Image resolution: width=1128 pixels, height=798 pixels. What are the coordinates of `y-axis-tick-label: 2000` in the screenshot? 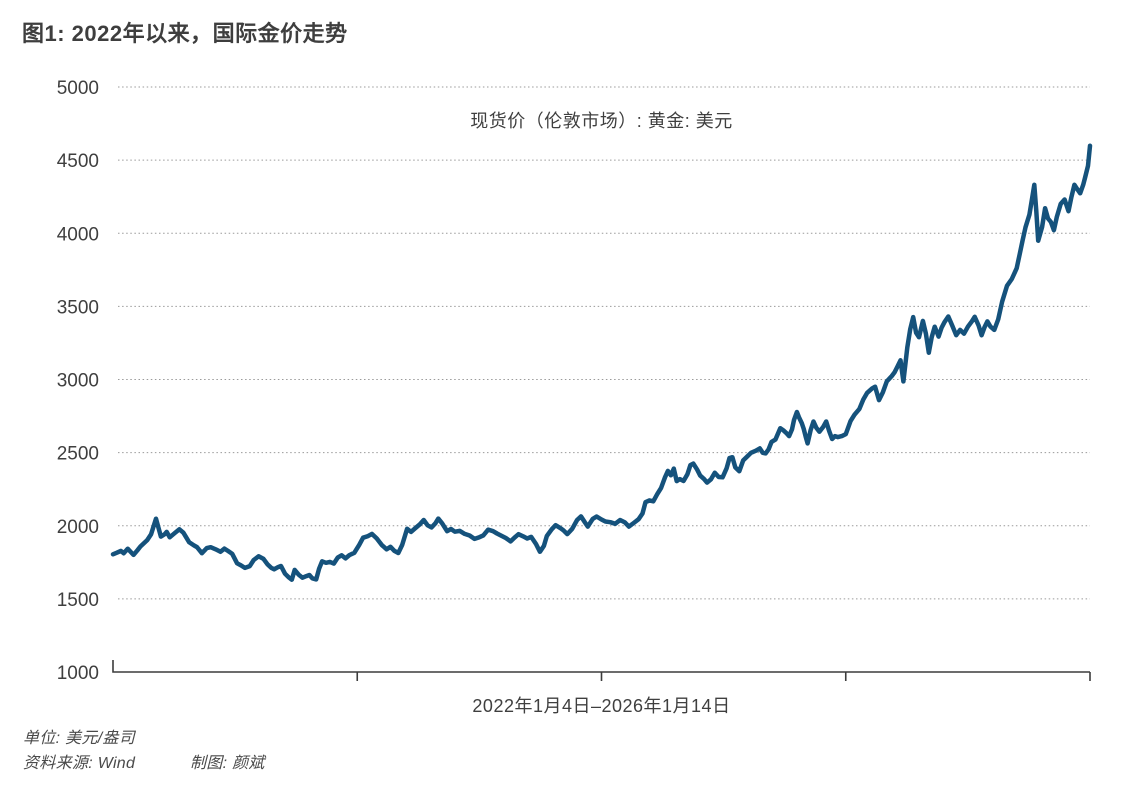 It's located at (78, 527).